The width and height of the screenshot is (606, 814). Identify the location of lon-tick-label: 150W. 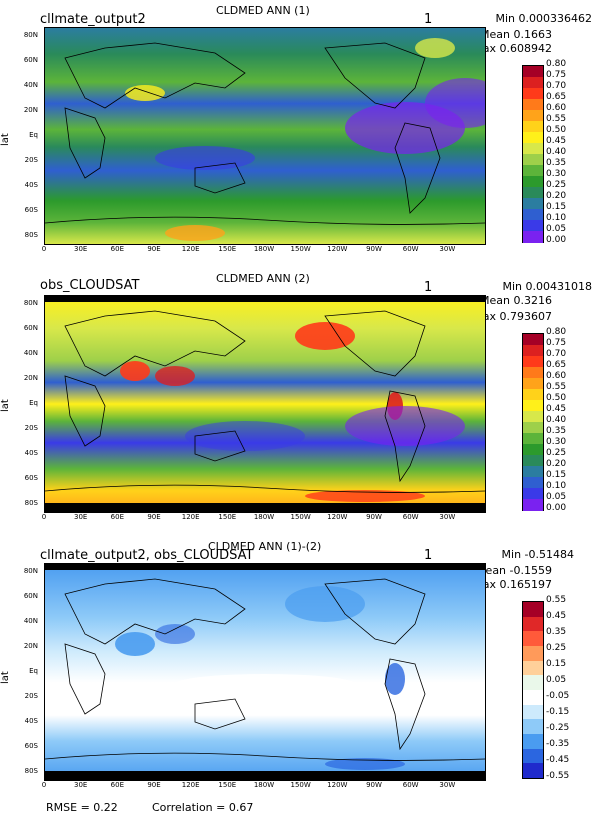
(300, 517).